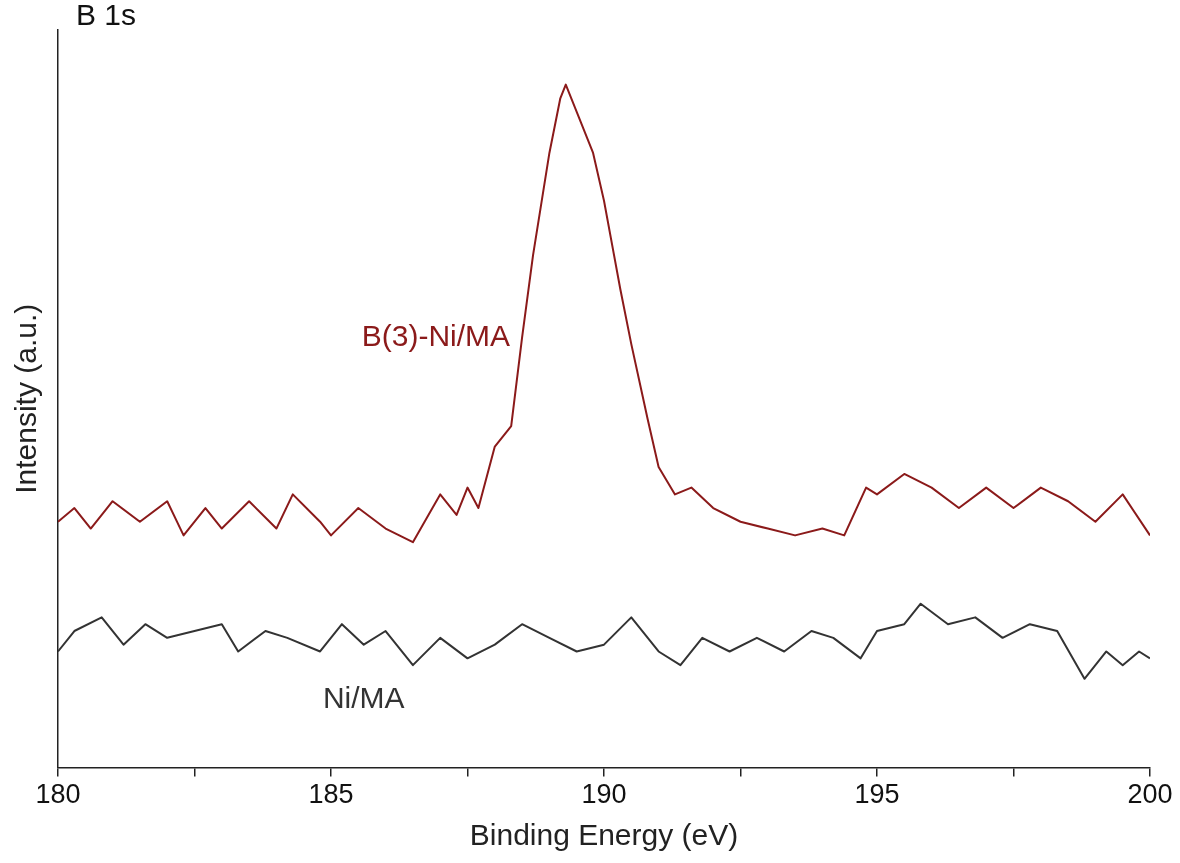  What do you see at coordinates (604, 794) in the screenshot?
I see `x-tick-label: 190` at bounding box center [604, 794].